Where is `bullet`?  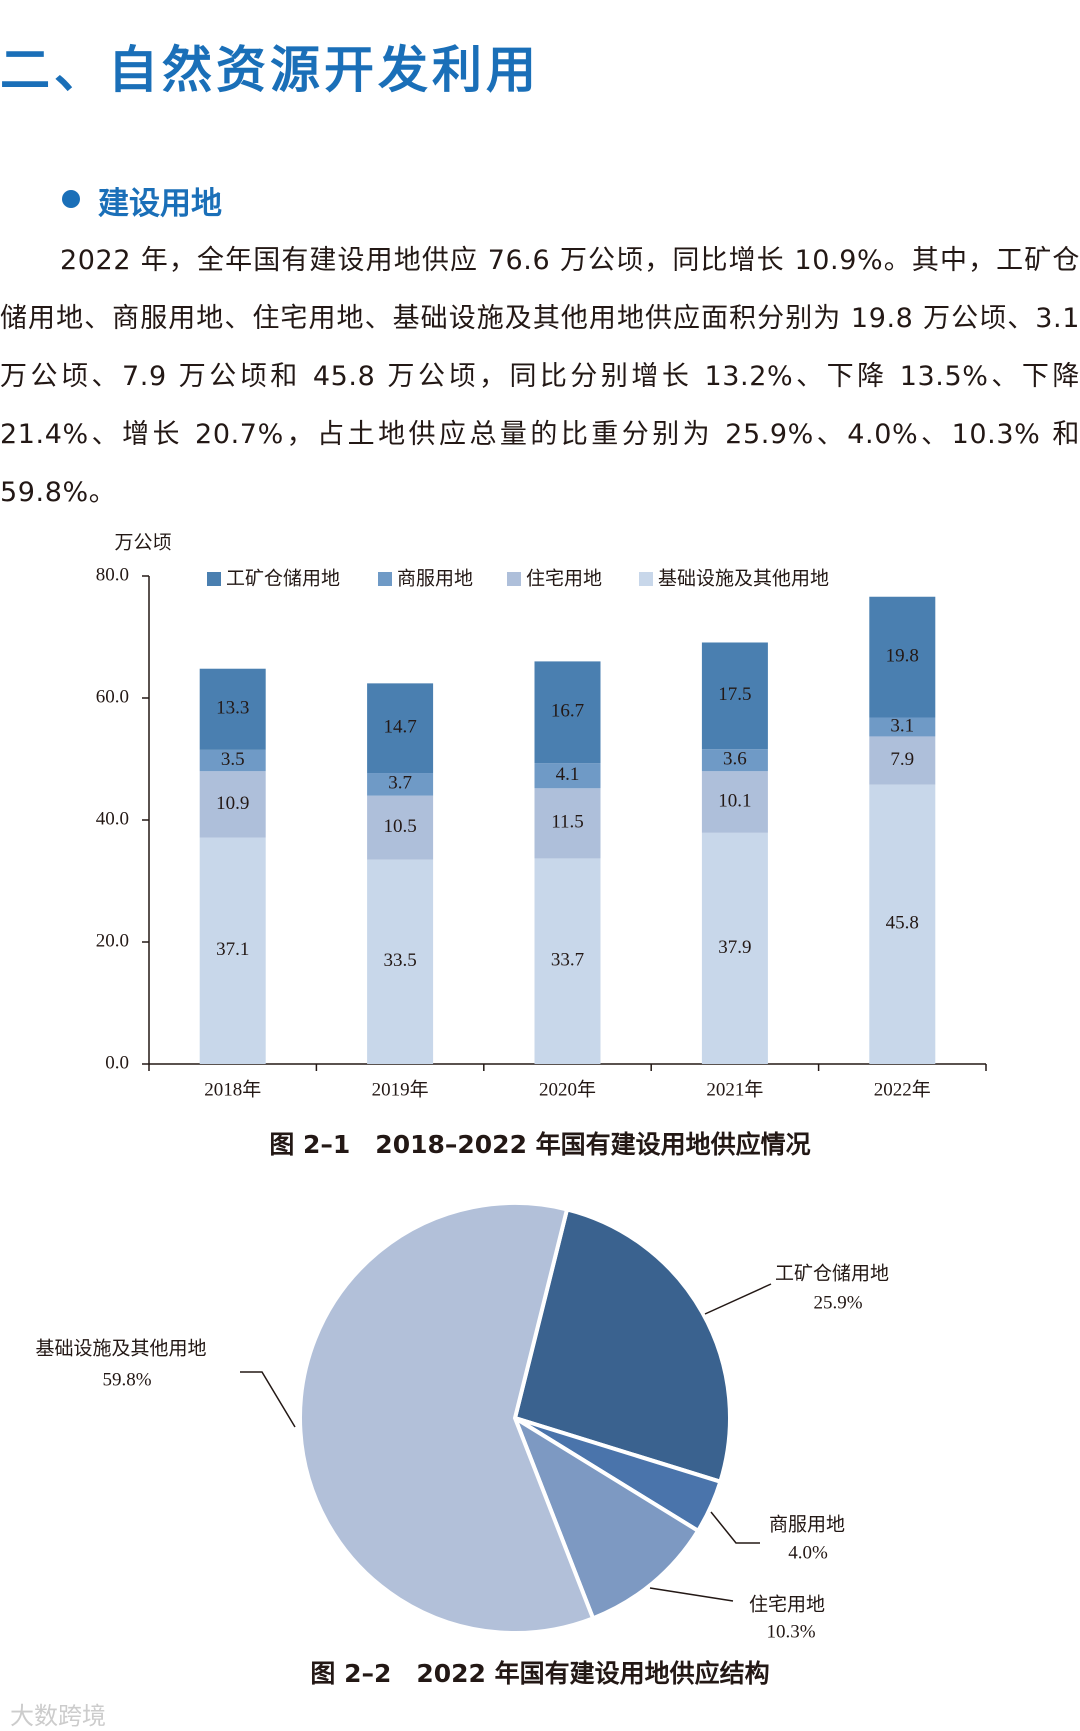 bullet is located at coordinates (71, 199).